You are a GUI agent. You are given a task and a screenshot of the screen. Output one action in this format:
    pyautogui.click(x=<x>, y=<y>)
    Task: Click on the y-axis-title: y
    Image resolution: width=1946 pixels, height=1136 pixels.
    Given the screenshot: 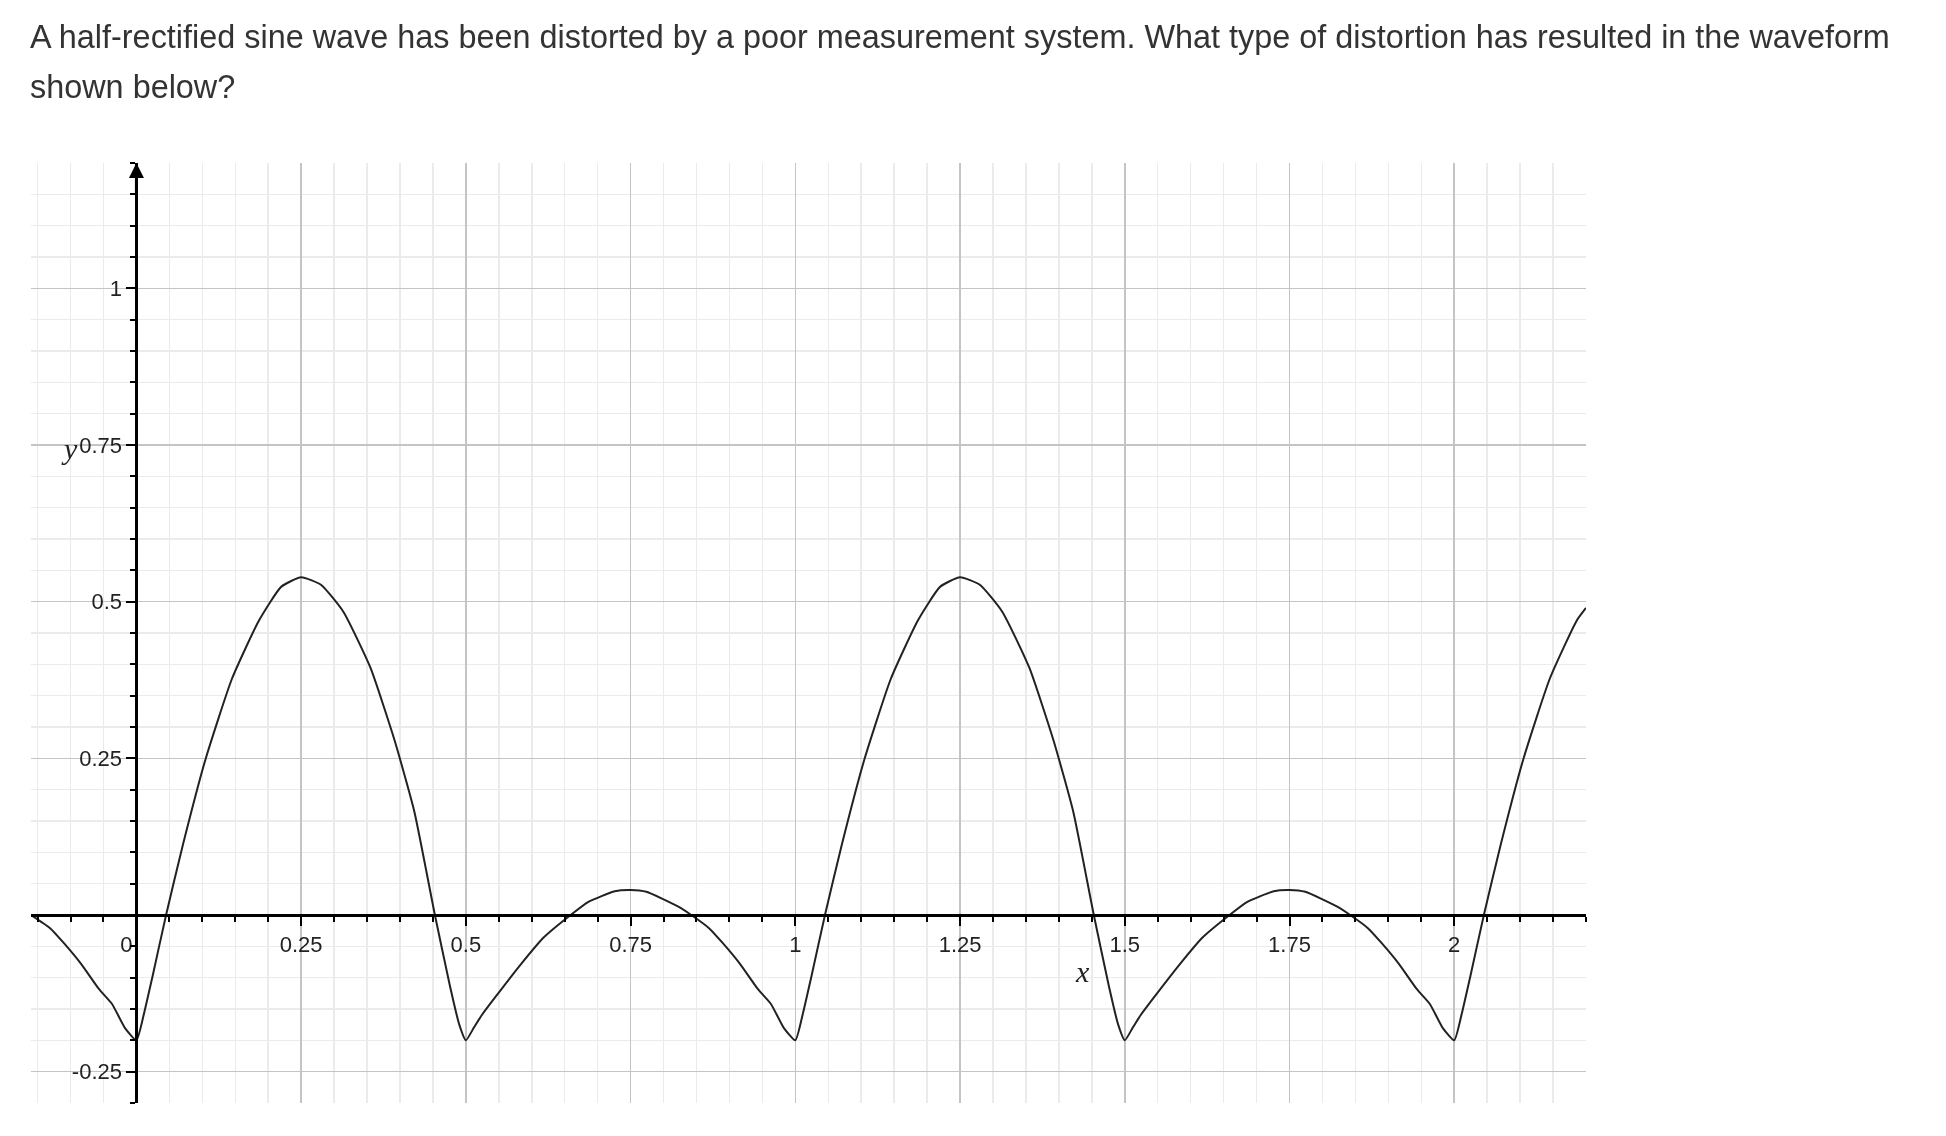 What is the action you would take?
    pyautogui.click(x=69, y=448)
    